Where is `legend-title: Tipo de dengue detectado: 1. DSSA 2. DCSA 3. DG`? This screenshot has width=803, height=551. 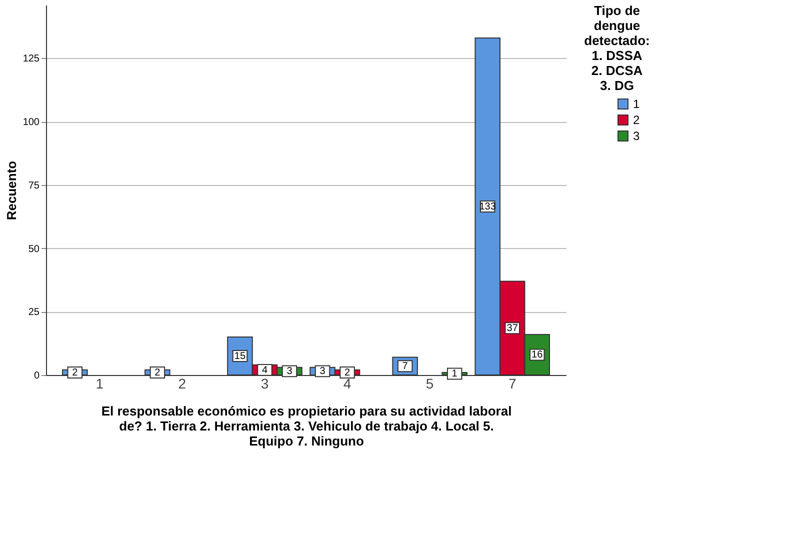
legend-title: Tipo de dengue detectado: 1. DSSA 2. DCSA 3. DG is located at coordinates (617, 48).